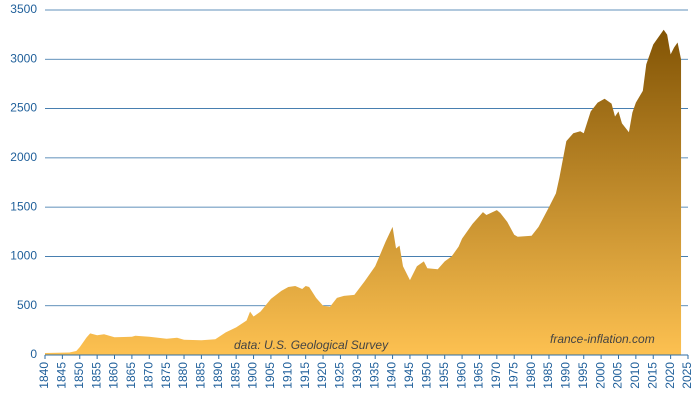 This screenshot has width=700, height=400. I want to click on x-tick-label: 1915, so click(305, 375).